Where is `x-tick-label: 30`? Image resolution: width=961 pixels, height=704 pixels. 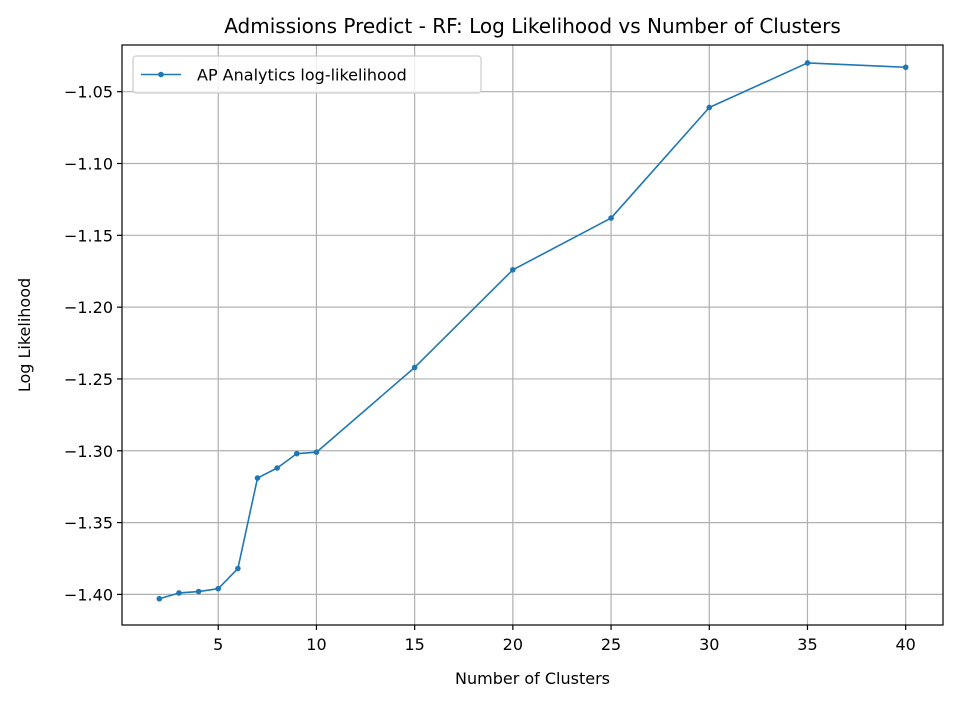 x-tick-label: 30 is located at coordinates (709, 644).